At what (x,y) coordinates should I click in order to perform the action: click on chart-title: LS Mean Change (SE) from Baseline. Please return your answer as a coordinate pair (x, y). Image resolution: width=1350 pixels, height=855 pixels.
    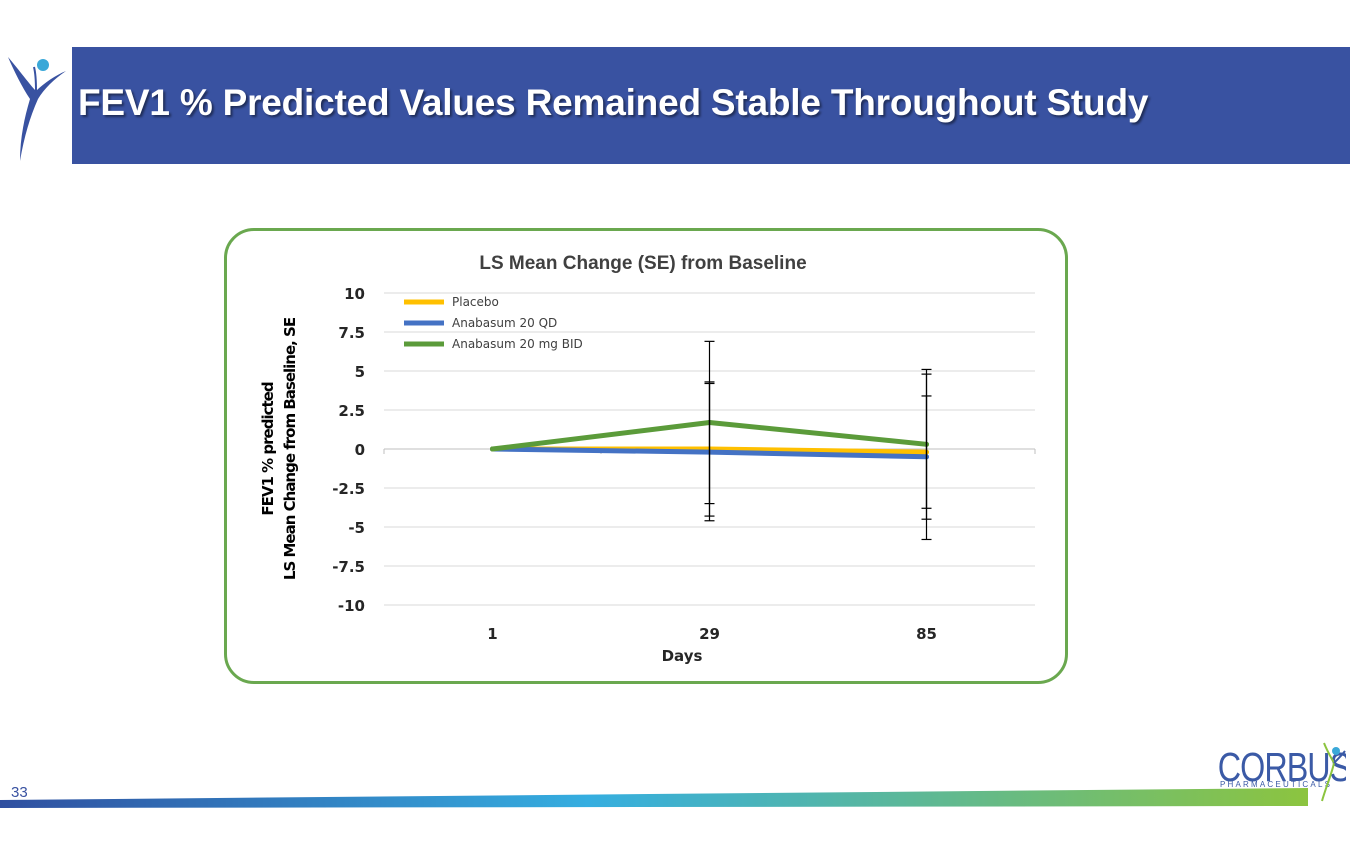
    Looking at the image, I should click on (642, 263).